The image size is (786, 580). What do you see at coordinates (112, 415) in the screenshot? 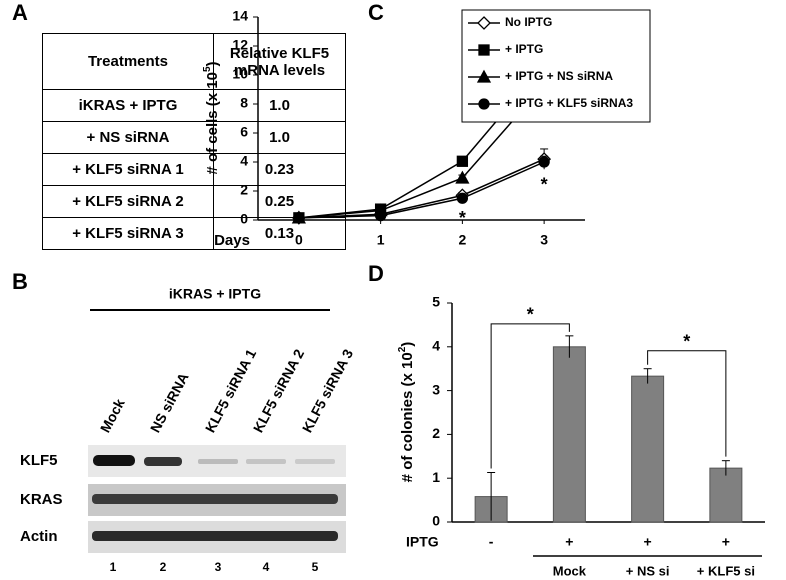
I see `lane-label: Mock` at bounding box center [112, 415].